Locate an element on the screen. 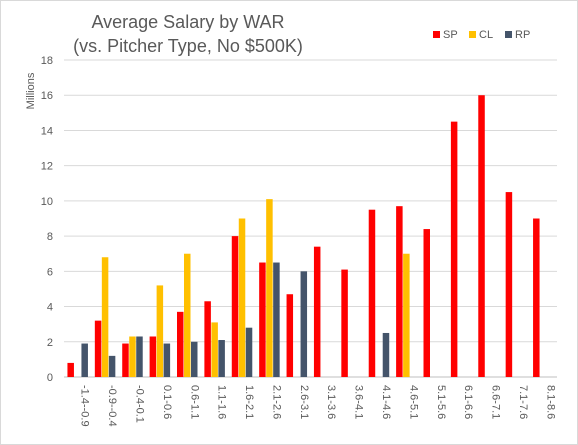  y-tick-label: 18 is located at coordinates (47, 61).